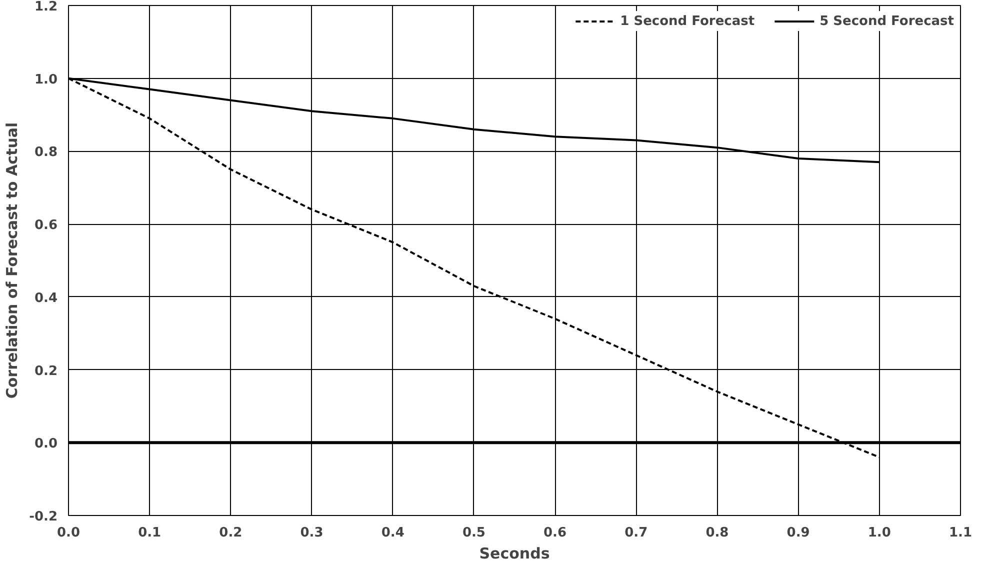 The width and height of the screenshot is (993, 573). I want to click on x-tick-label: 0.8, so click(717, 533).